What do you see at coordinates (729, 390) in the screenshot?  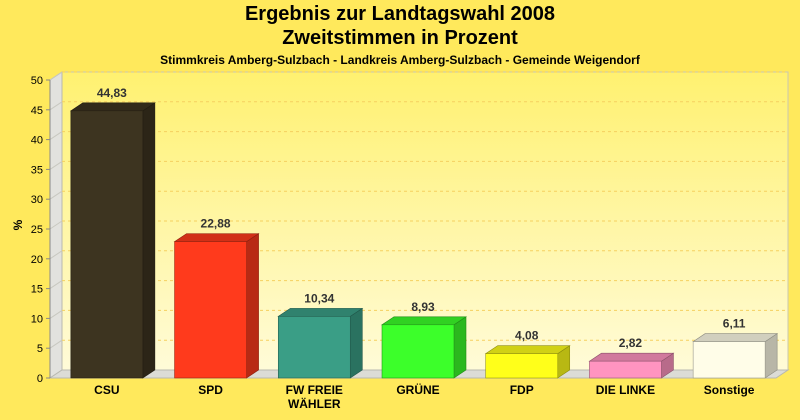 I see `category-label: Sonstige` at bounding box center [729, 390].